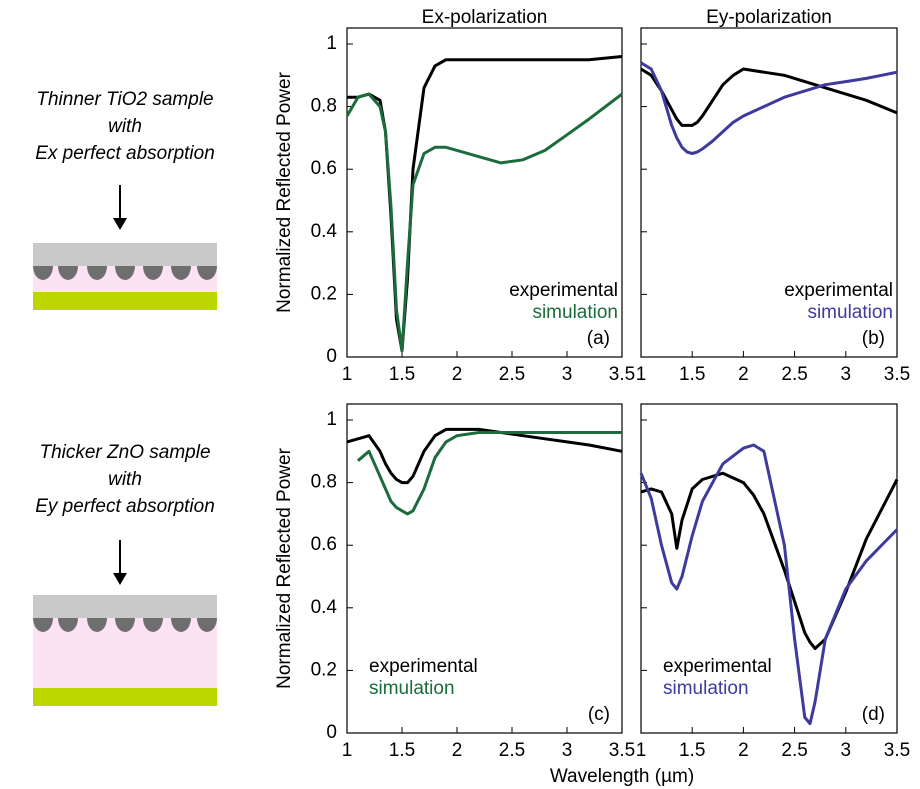 This screenshot has height=789, width=920. I want to click on chart-title: Ey-polarization, so click(769, 17).